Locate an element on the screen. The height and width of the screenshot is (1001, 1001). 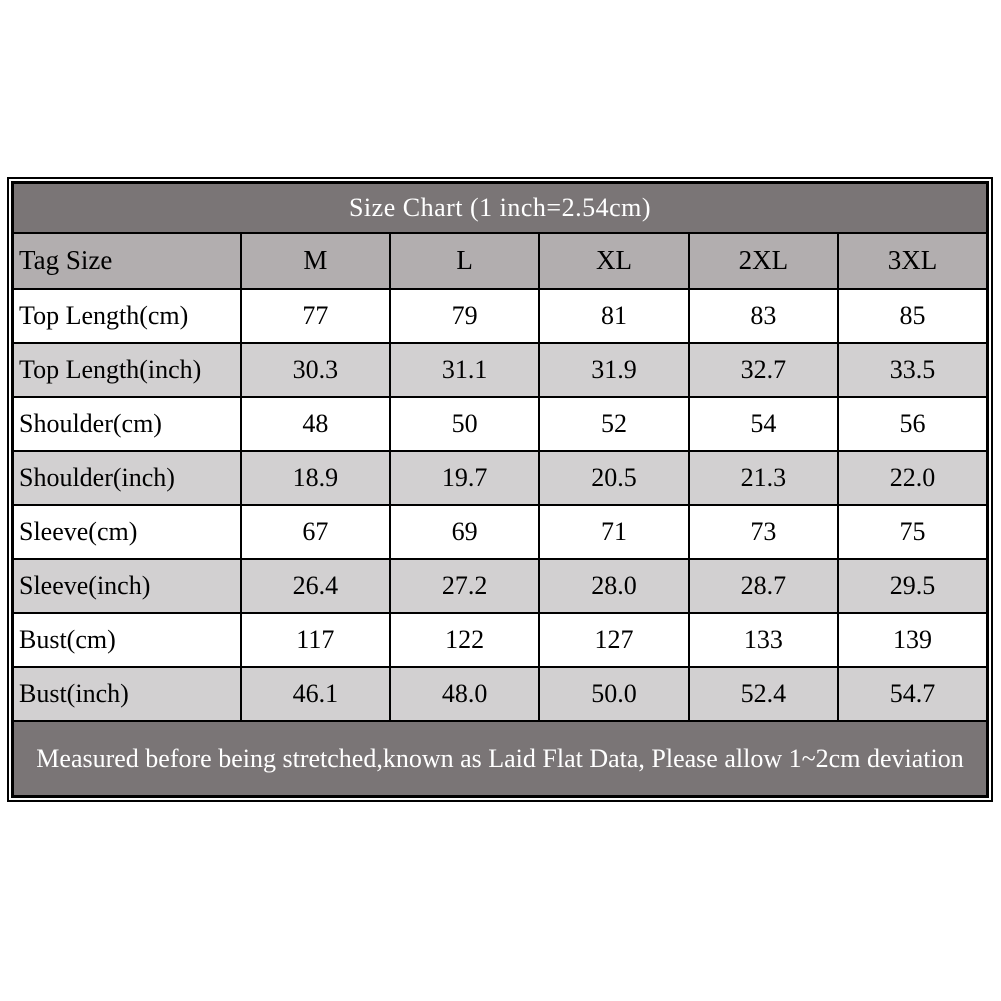
column-header-row: Tag Size M L XL 2XL 3XL is located at coordinates (500, 260).